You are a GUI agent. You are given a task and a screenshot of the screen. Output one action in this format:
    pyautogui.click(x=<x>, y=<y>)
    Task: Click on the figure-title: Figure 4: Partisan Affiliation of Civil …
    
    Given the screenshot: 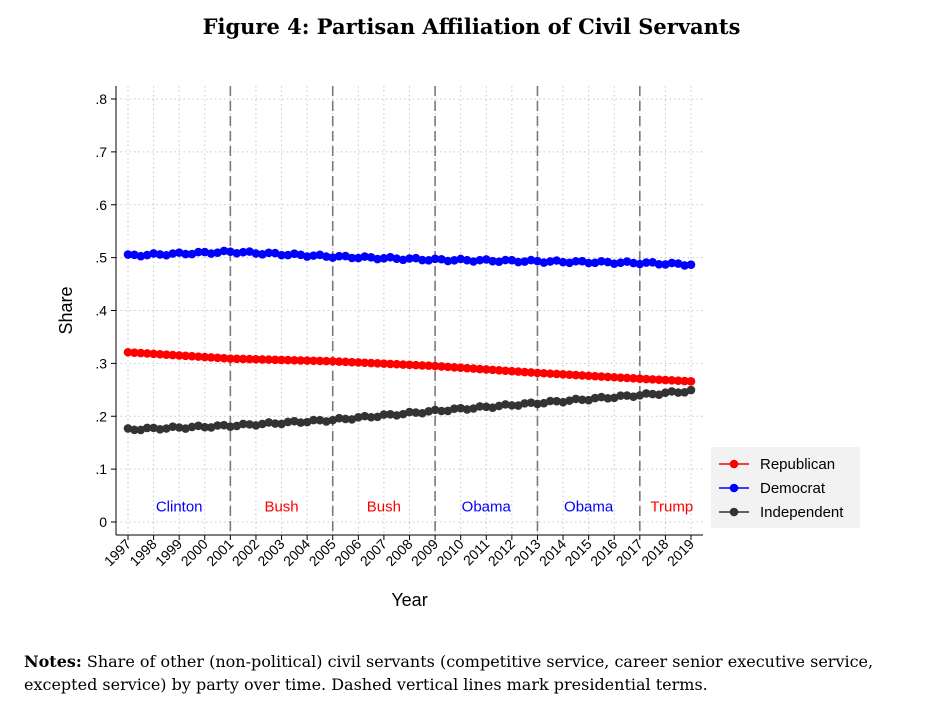 What is the action you would take?
    pyautogui.click(x=471, y=26)
    